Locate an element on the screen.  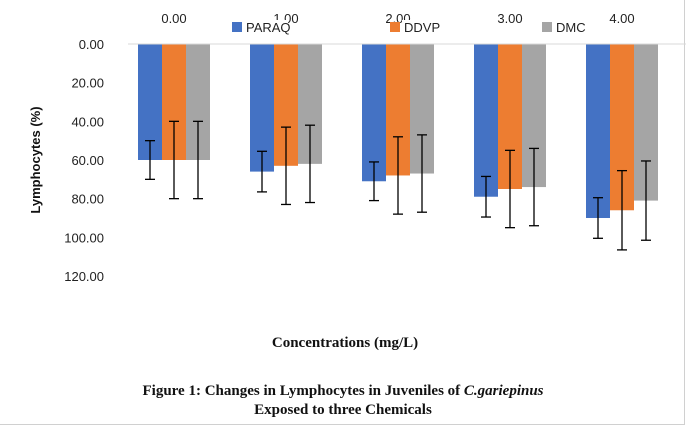
legend-item: PARAQ is located at coordinates (261, 27).